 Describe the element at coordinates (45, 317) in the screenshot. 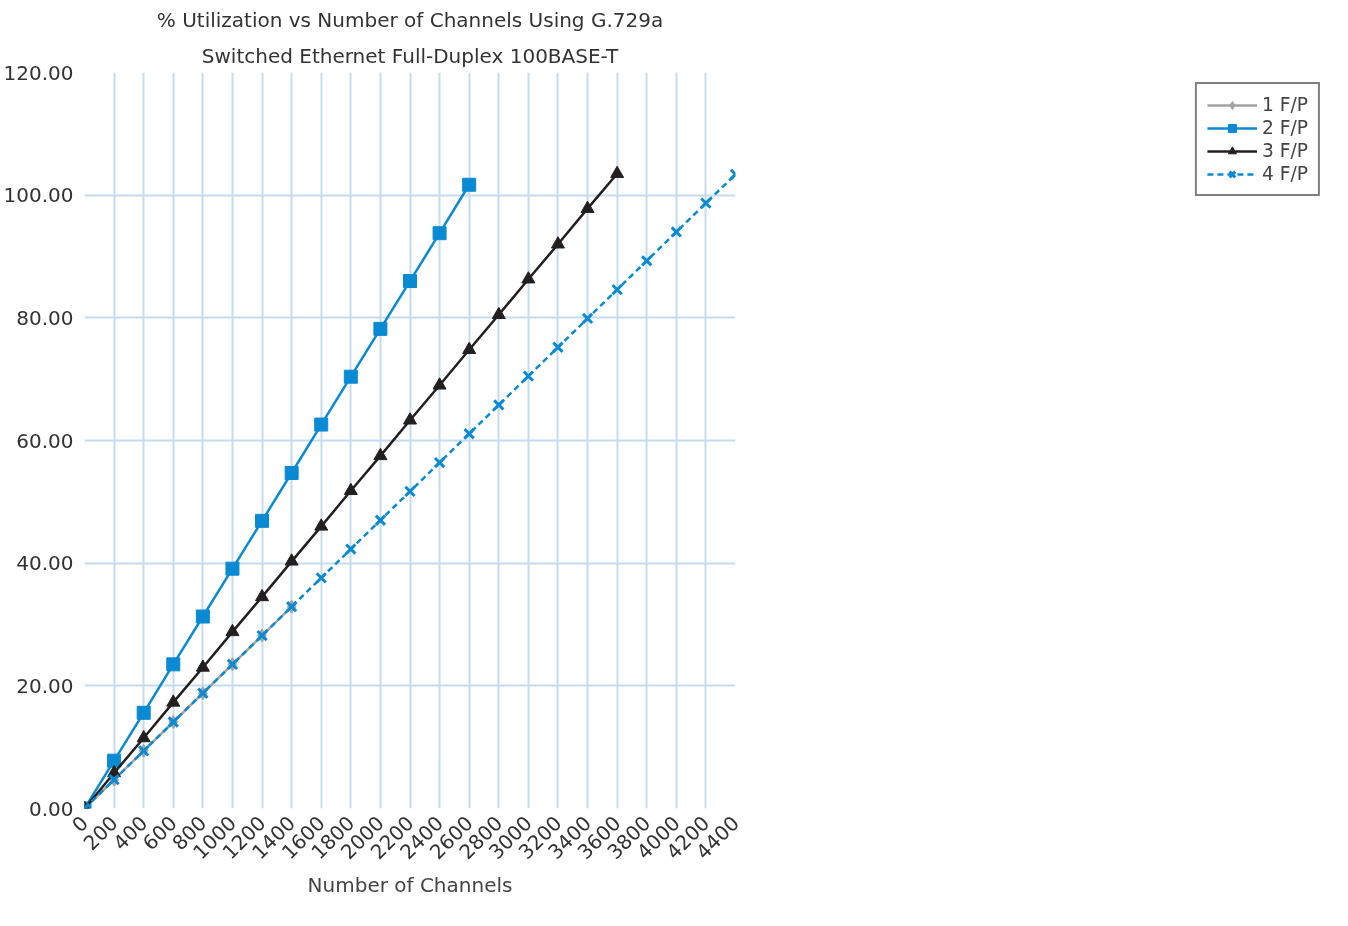

I see `y-tick-label: 80.00` at that location.